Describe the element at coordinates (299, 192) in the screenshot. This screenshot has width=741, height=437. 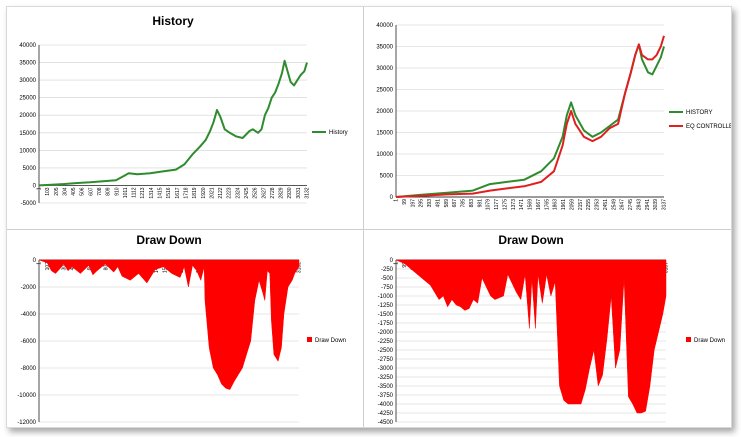
I see `x-tick-label: 3031` at that location.